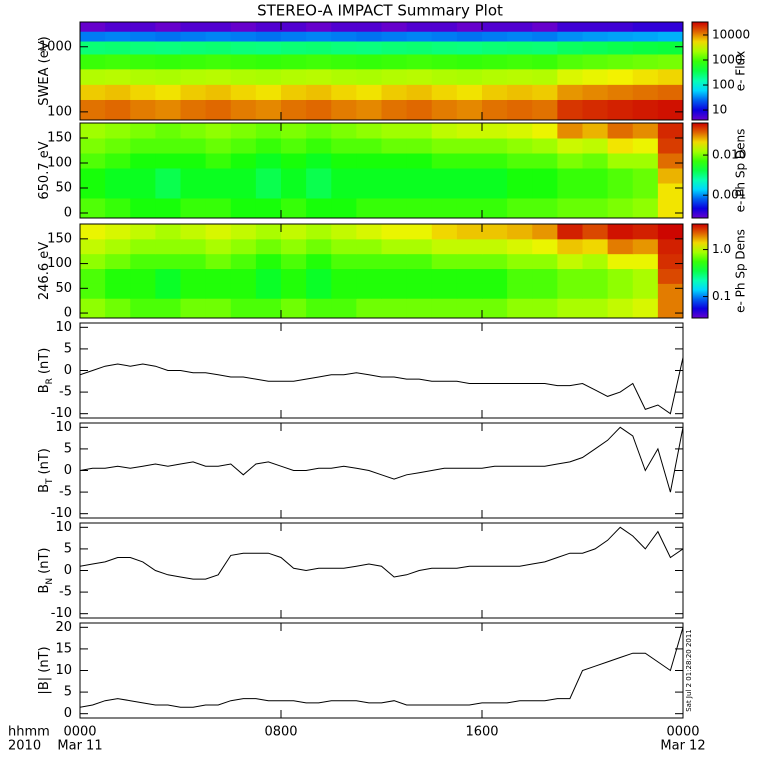 This screenshot has height=780, width=780. Describe the element at coordinates (381, 71) in the screenshot. I see `panel-frame` at that location.